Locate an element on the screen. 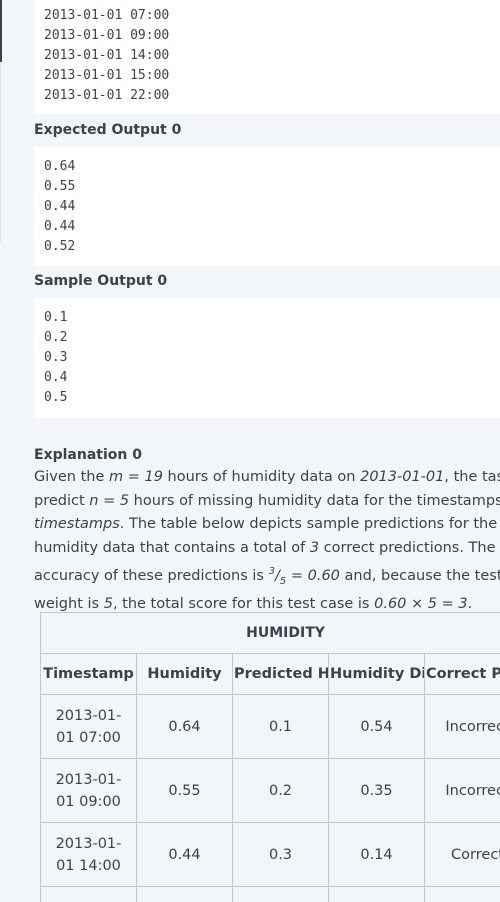  expected-output-box: 0.64 0.55 0.44 0.44 0.52 is located at coordinates (267, 206).